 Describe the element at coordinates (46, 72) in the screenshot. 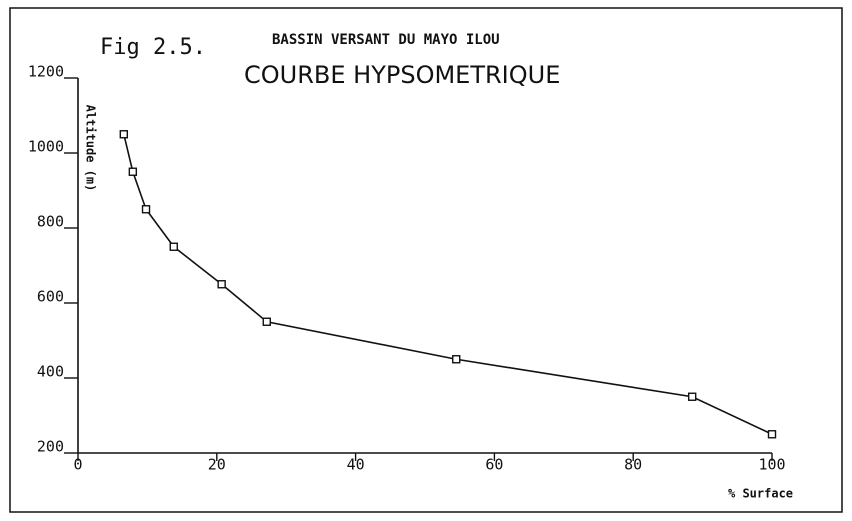

I see `y-tick-label: 1200` at that location.